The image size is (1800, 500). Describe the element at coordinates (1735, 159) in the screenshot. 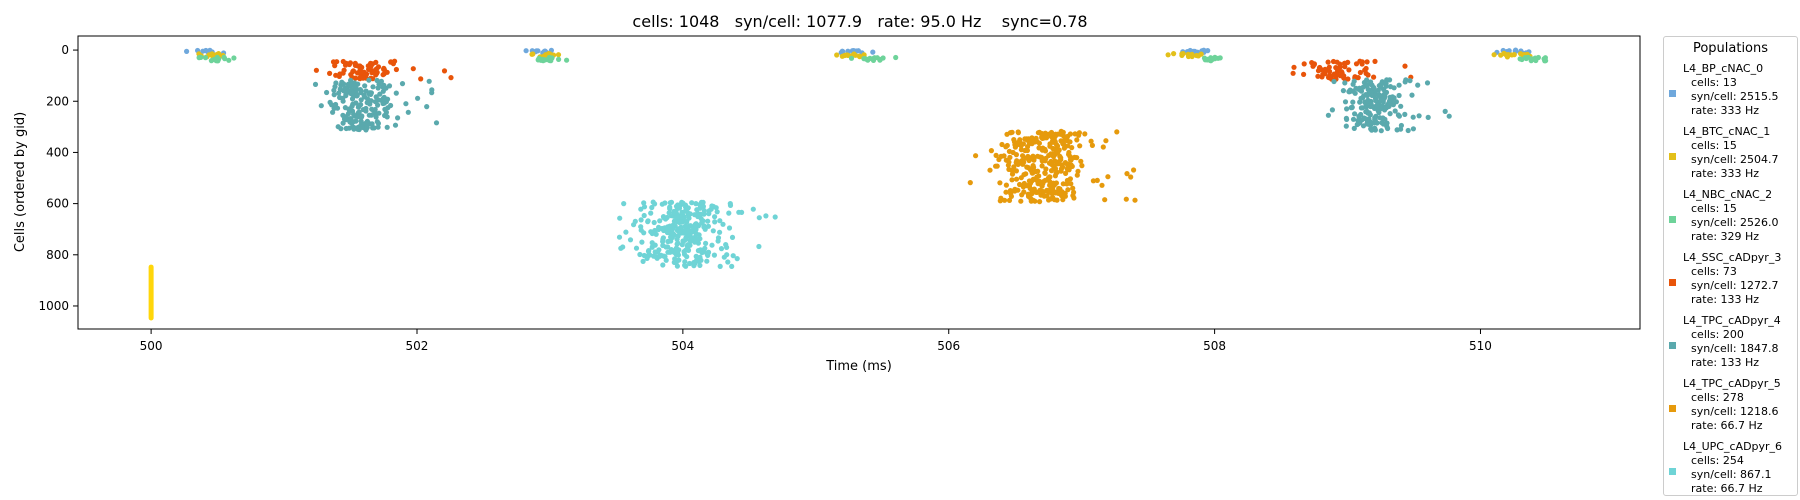

I see `legend-syn-1: syn/cell: 2504.7` at that location.